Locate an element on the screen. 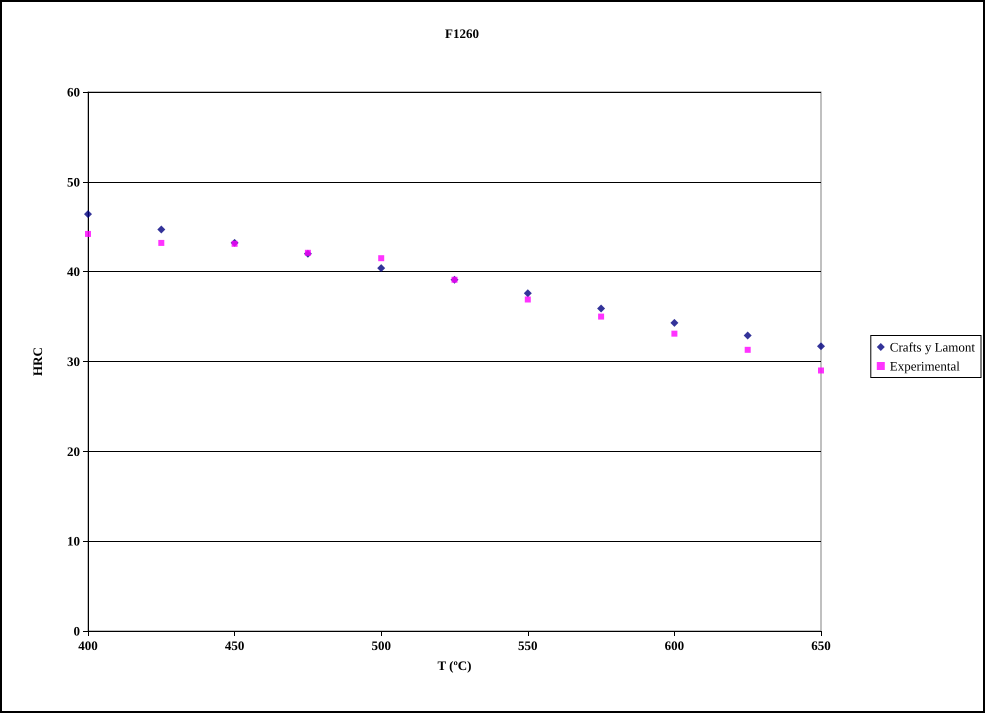  x-axis-title: T (ºC) is located at coordinates (454, 665).